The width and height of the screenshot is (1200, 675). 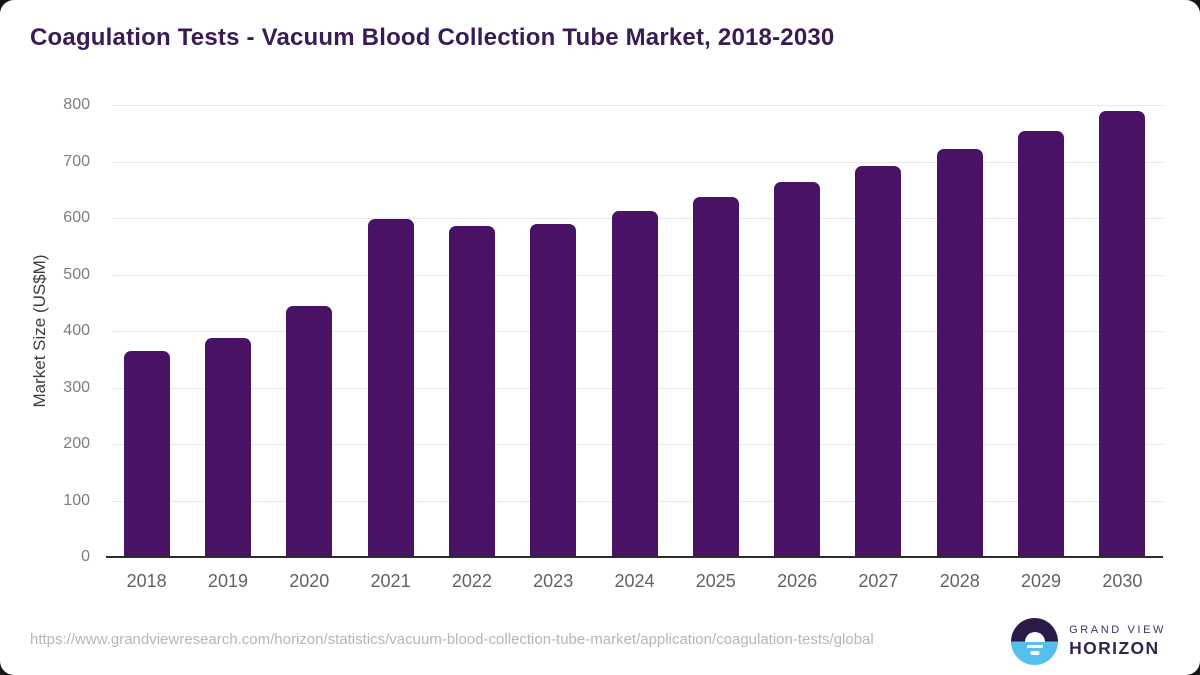 I want to click on y-tick-label-200: 200, so click(x=76, y=443).